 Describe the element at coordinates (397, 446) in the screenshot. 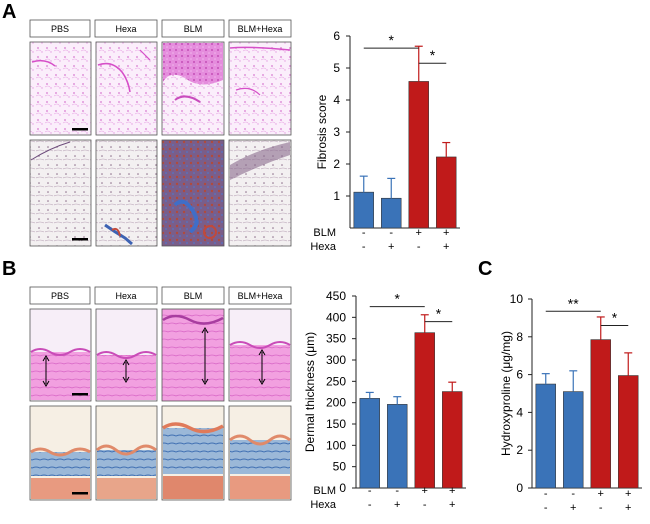

I see `dermal-bar-hexa` at that location.